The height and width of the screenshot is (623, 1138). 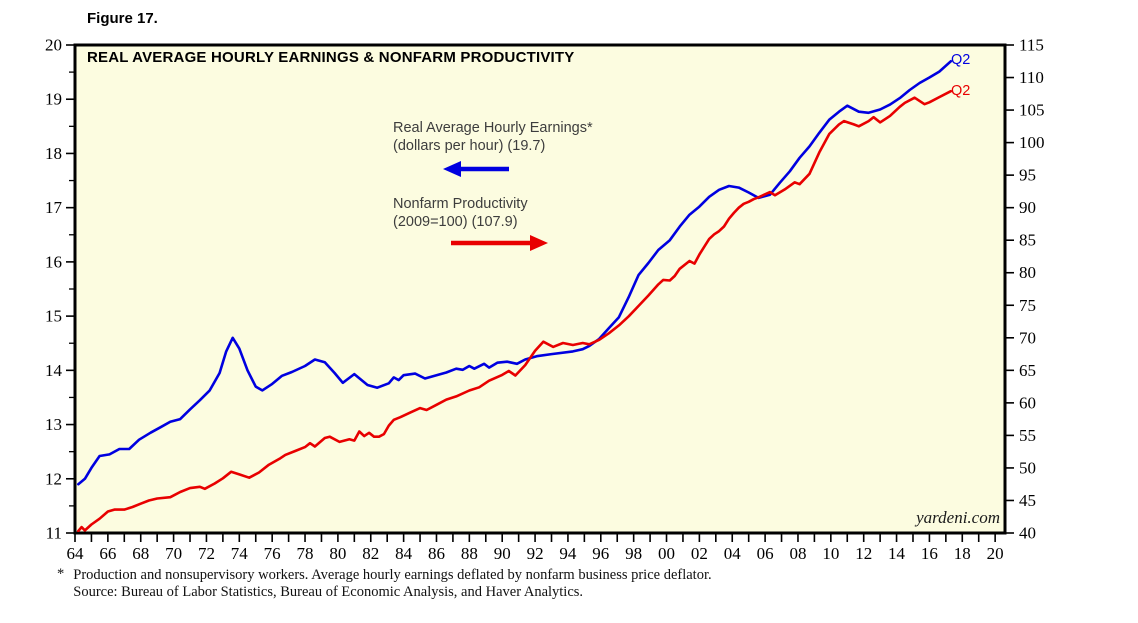 I want to click on svg-text: 55, so click(x=1027, y=435).